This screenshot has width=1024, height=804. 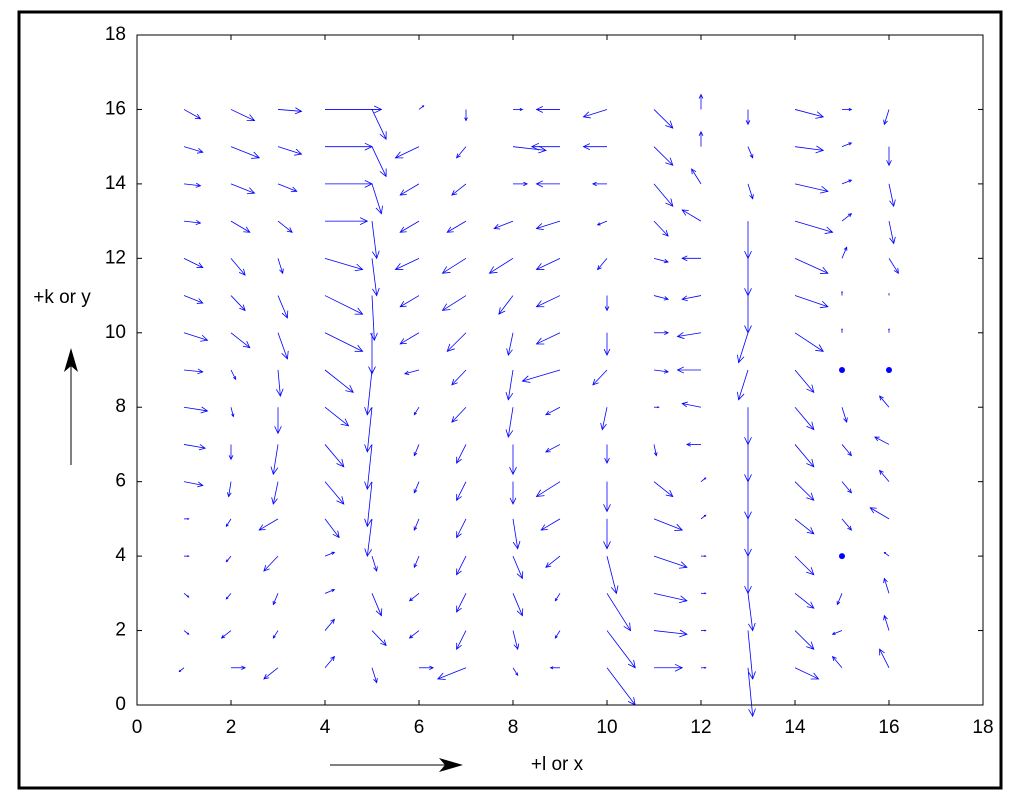 I want to click on x-tick-label: 16, so click(x=888, y=727).